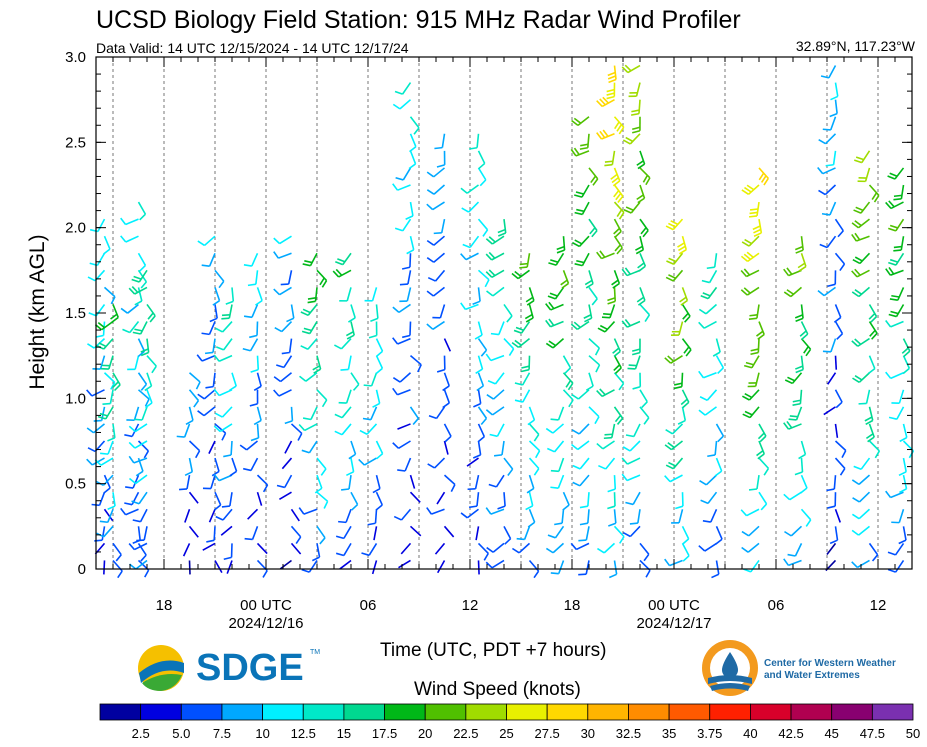  I want to click on station-location: 32.89°N, 117.23°W, so click(855, 46).